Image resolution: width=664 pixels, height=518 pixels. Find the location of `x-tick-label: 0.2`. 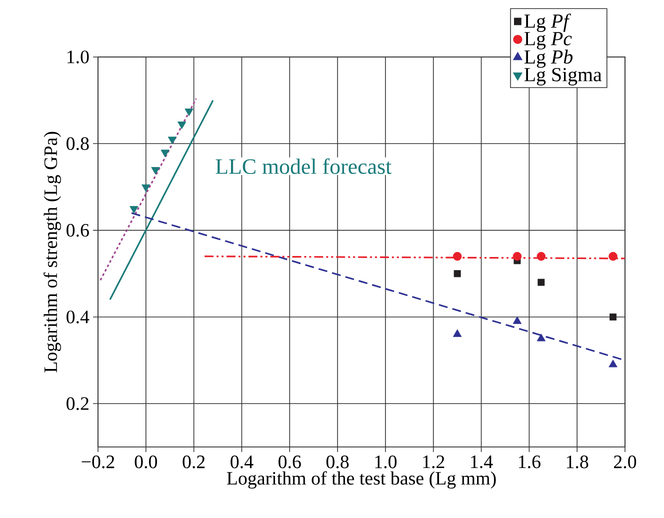

x-tick-label: 0.2 is located at coordinates (193, 461).